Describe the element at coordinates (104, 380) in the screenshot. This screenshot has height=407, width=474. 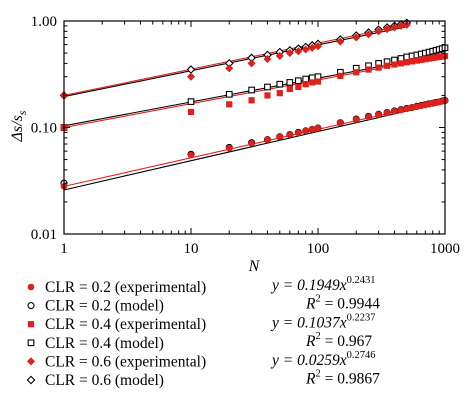
I see `legend-label: CLR = 0.6 (model)` at that location.